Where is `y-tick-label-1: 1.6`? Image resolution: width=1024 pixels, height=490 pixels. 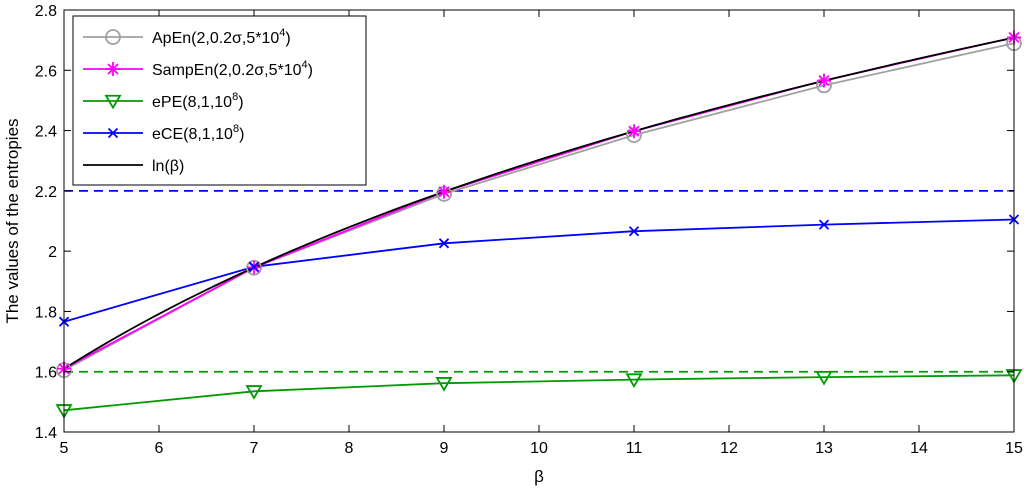
y-tick-label-1: 1.6 is located at coordinates (46, 373).